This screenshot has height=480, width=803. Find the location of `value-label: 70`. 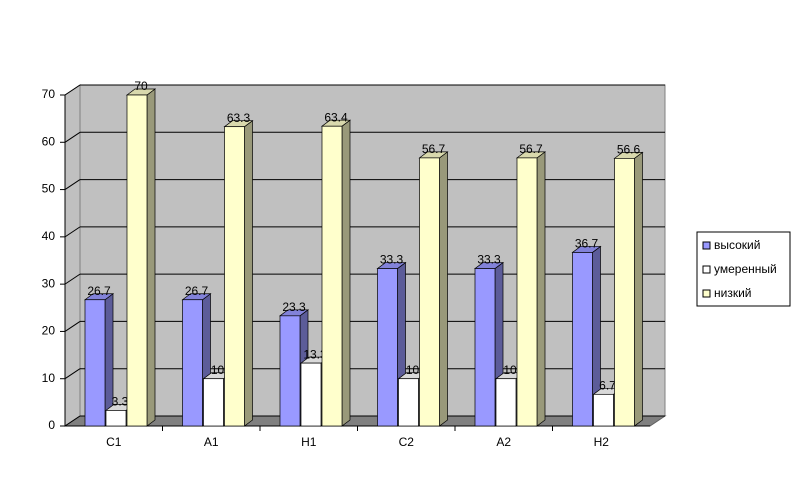

value-label: 70 is located at coordinates (141, 86).